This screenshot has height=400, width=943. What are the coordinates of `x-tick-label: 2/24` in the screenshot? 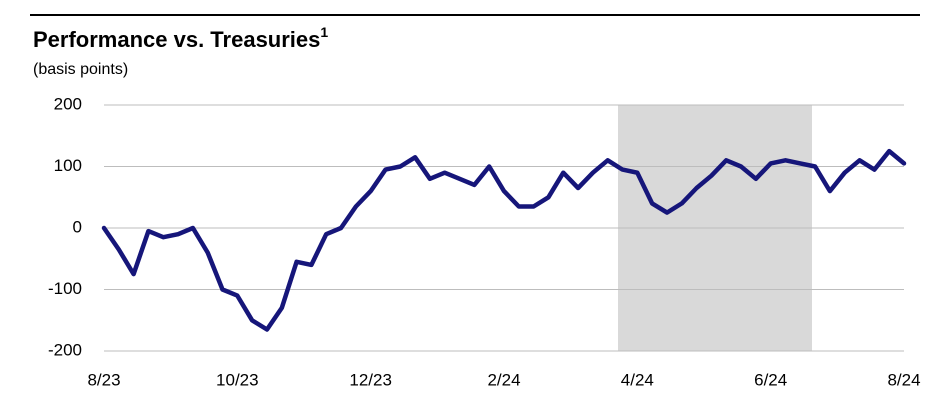 It's located at (503, 379).